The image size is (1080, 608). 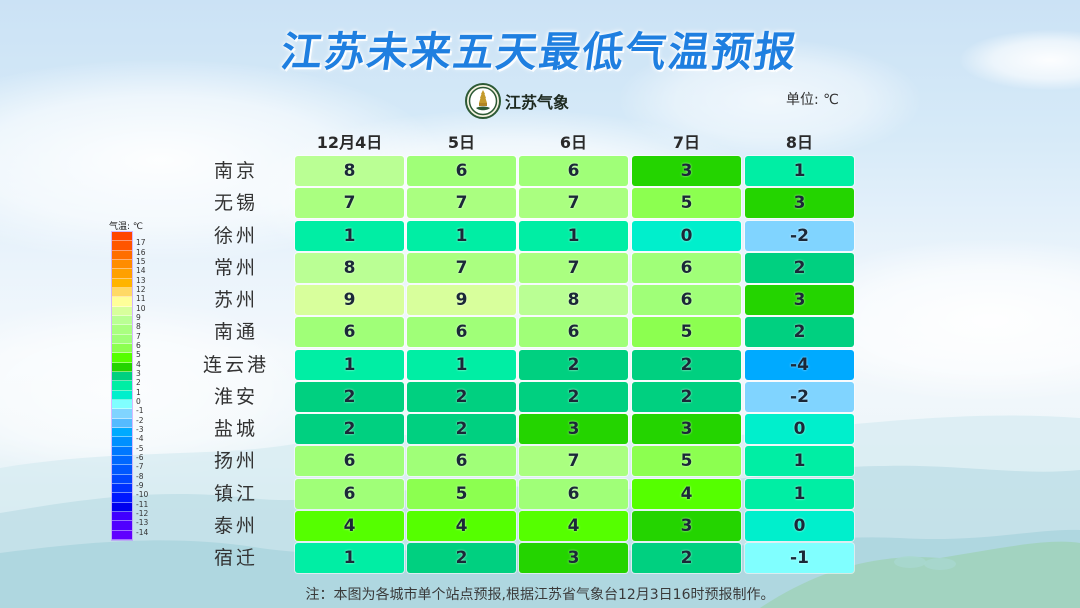 I want to click on city-label: 扬州, so click(x=235, y=461).